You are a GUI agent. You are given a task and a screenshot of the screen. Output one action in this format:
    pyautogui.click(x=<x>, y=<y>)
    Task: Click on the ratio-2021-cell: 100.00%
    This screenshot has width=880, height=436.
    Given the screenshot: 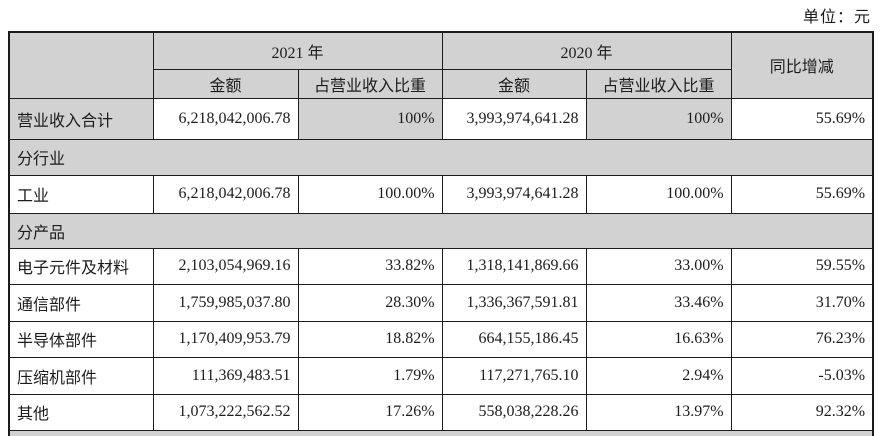 What is the action you would take?
    pyautogui.click(x=370, y=194)
    